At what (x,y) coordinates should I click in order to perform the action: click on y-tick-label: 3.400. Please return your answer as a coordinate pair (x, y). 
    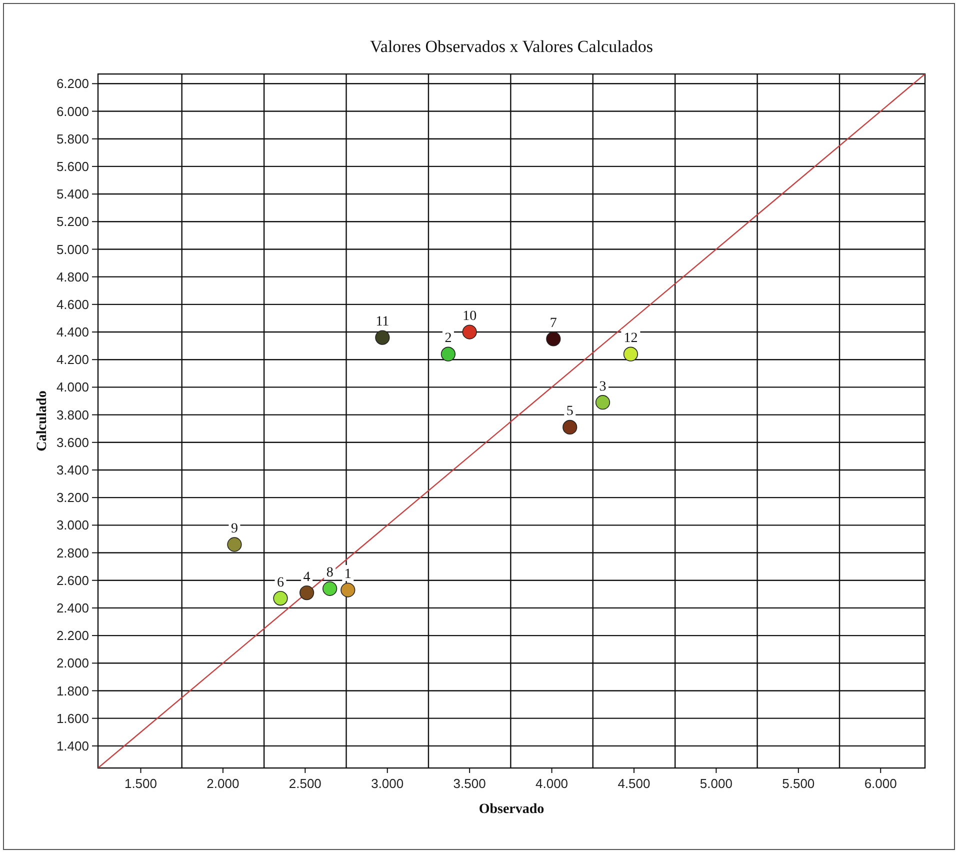
    Looking at the image, I should click on (72, 470).